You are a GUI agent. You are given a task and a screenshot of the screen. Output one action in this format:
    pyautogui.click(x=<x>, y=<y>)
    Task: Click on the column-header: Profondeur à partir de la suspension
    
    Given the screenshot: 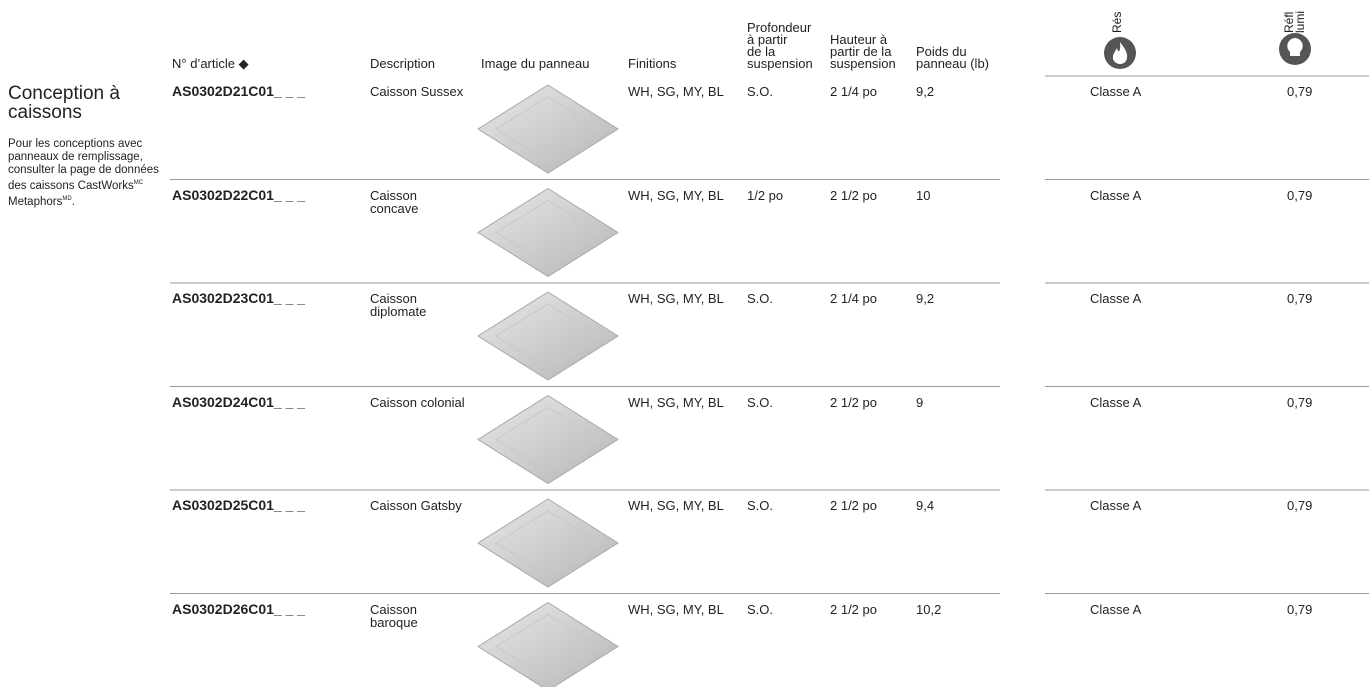 What is the action you would take?
    pyautogui.click(x=780, y=45)
    